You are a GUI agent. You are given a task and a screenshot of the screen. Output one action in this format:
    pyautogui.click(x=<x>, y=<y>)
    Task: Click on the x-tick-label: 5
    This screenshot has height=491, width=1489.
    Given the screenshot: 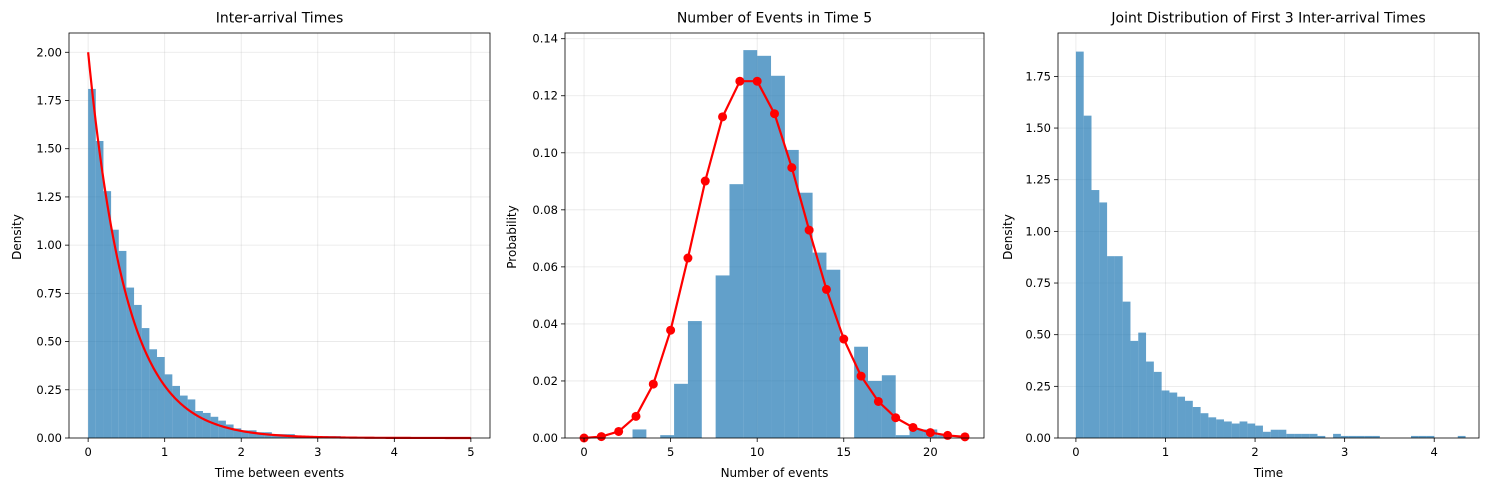 What is the action you would take?
    pyautogui.click(x=470, y=452)
    